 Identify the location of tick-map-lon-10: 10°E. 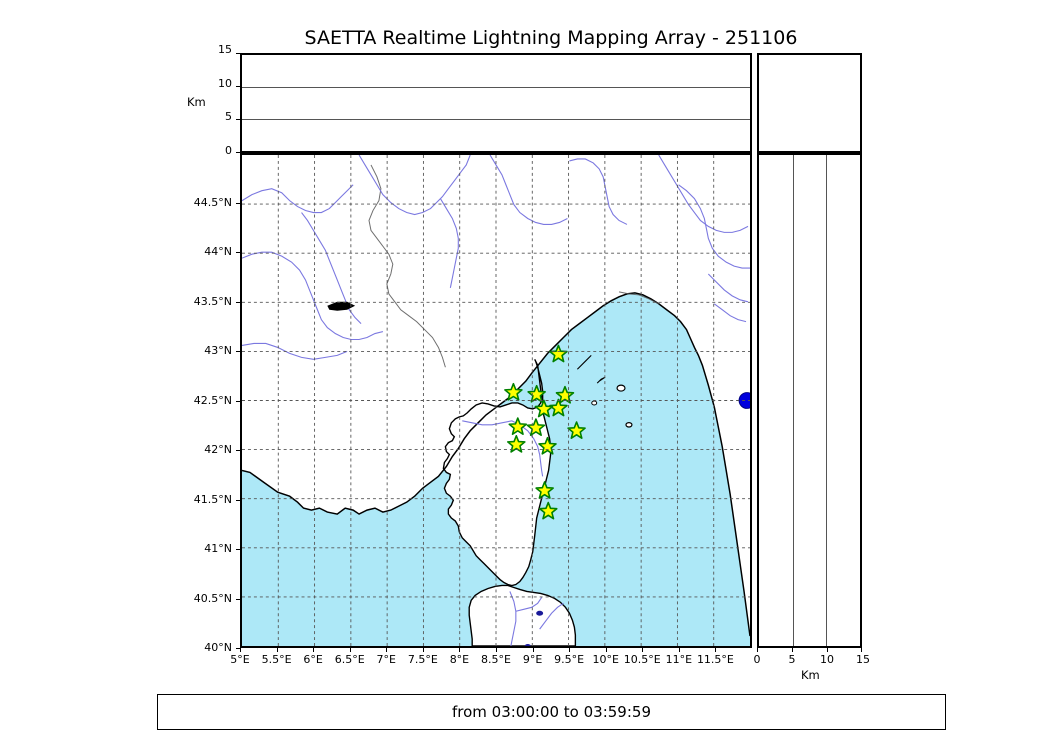
(605, 659).